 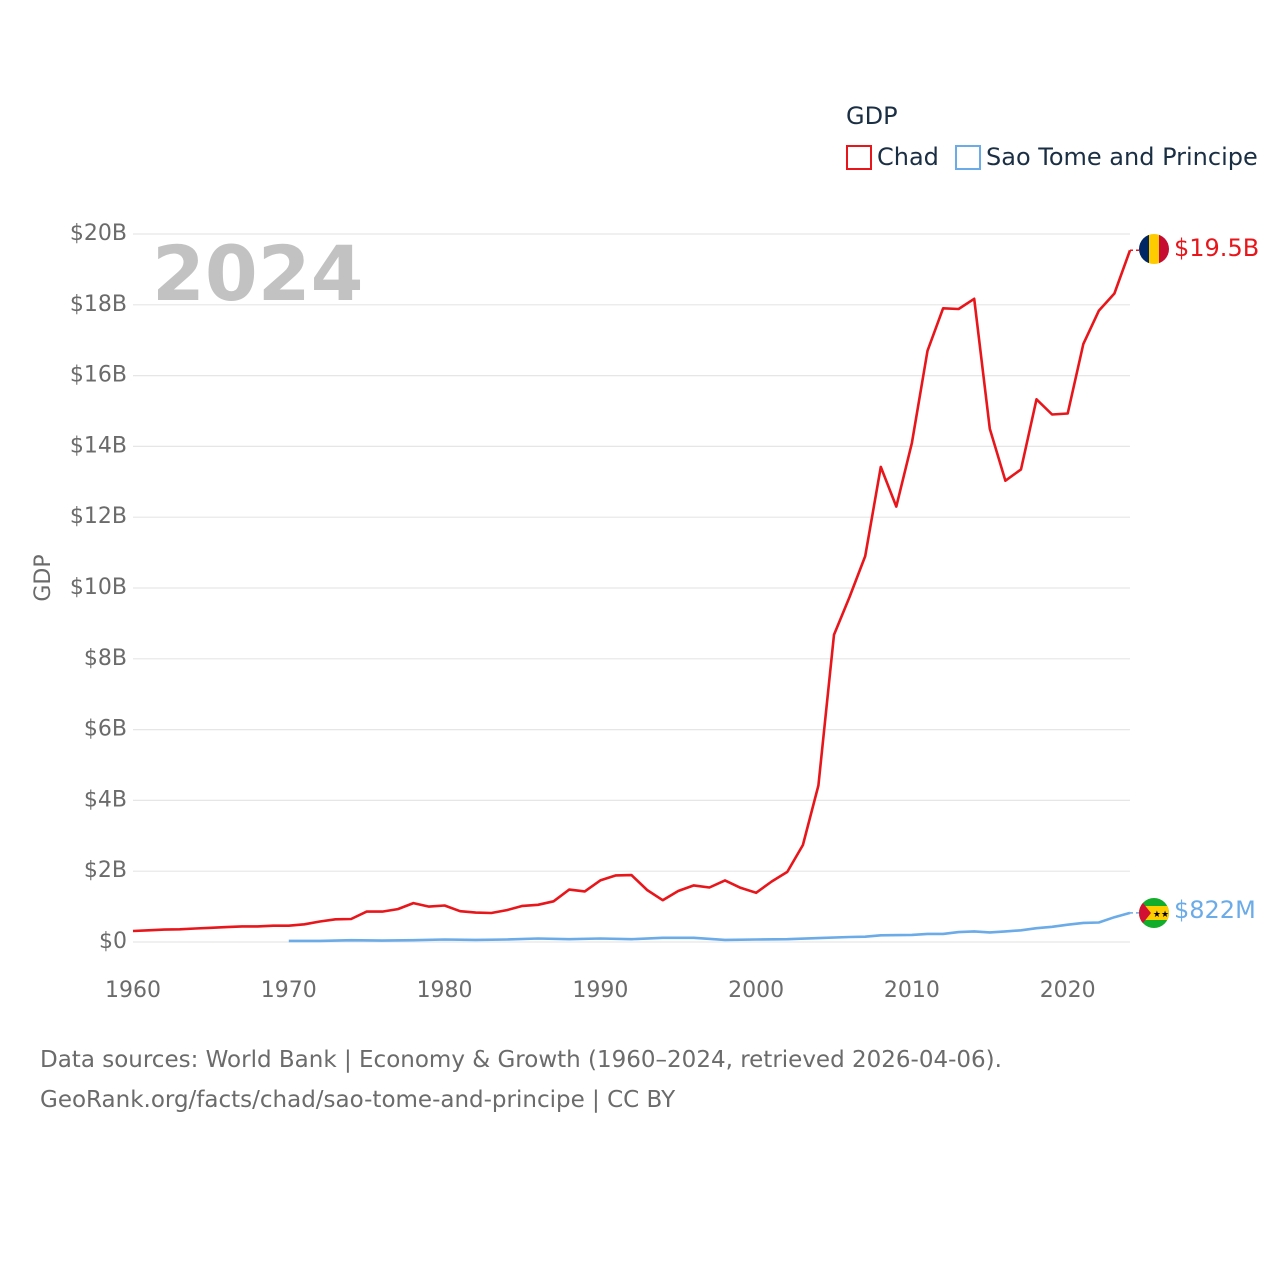 I want to click on y-tick-label: $16B, so click(x=98, y=375).